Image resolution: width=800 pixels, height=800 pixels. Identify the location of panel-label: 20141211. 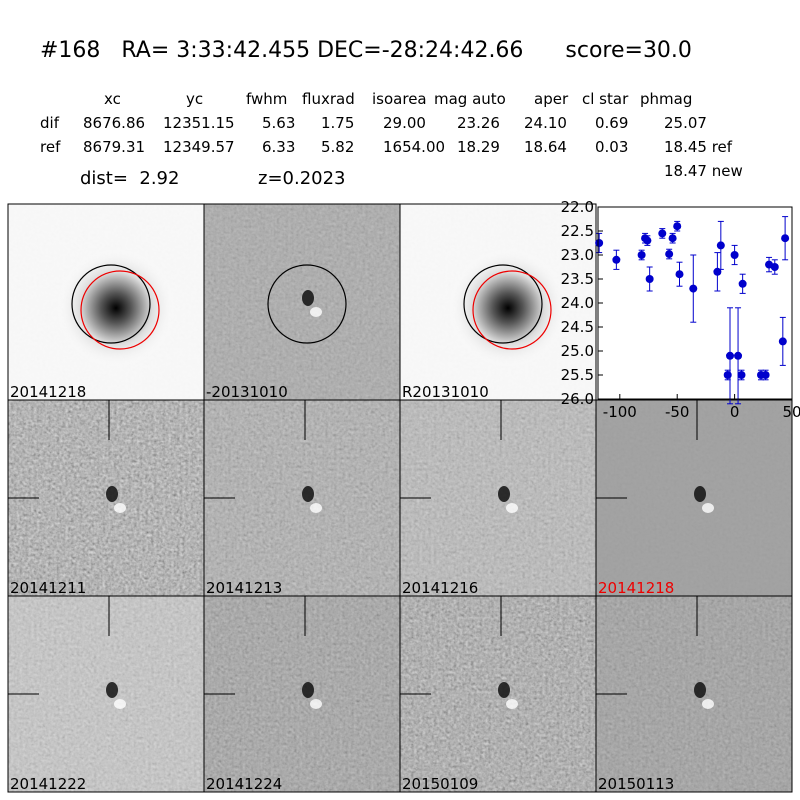
(48, 588).